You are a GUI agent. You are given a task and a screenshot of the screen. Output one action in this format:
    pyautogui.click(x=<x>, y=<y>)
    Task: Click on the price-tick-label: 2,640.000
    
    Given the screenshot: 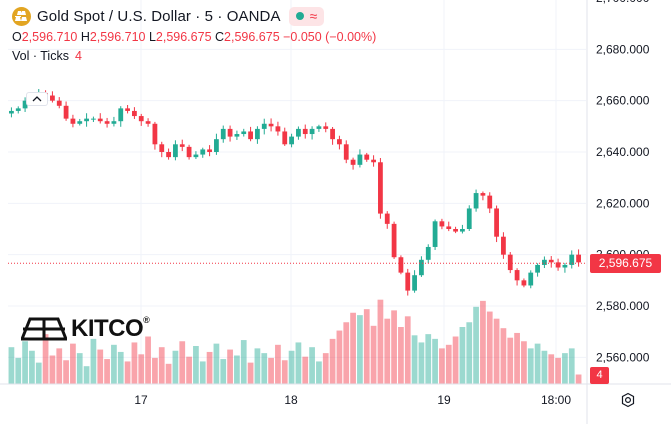 What is the action you would take?
    pyautogui.click(x=623, y=152)
    